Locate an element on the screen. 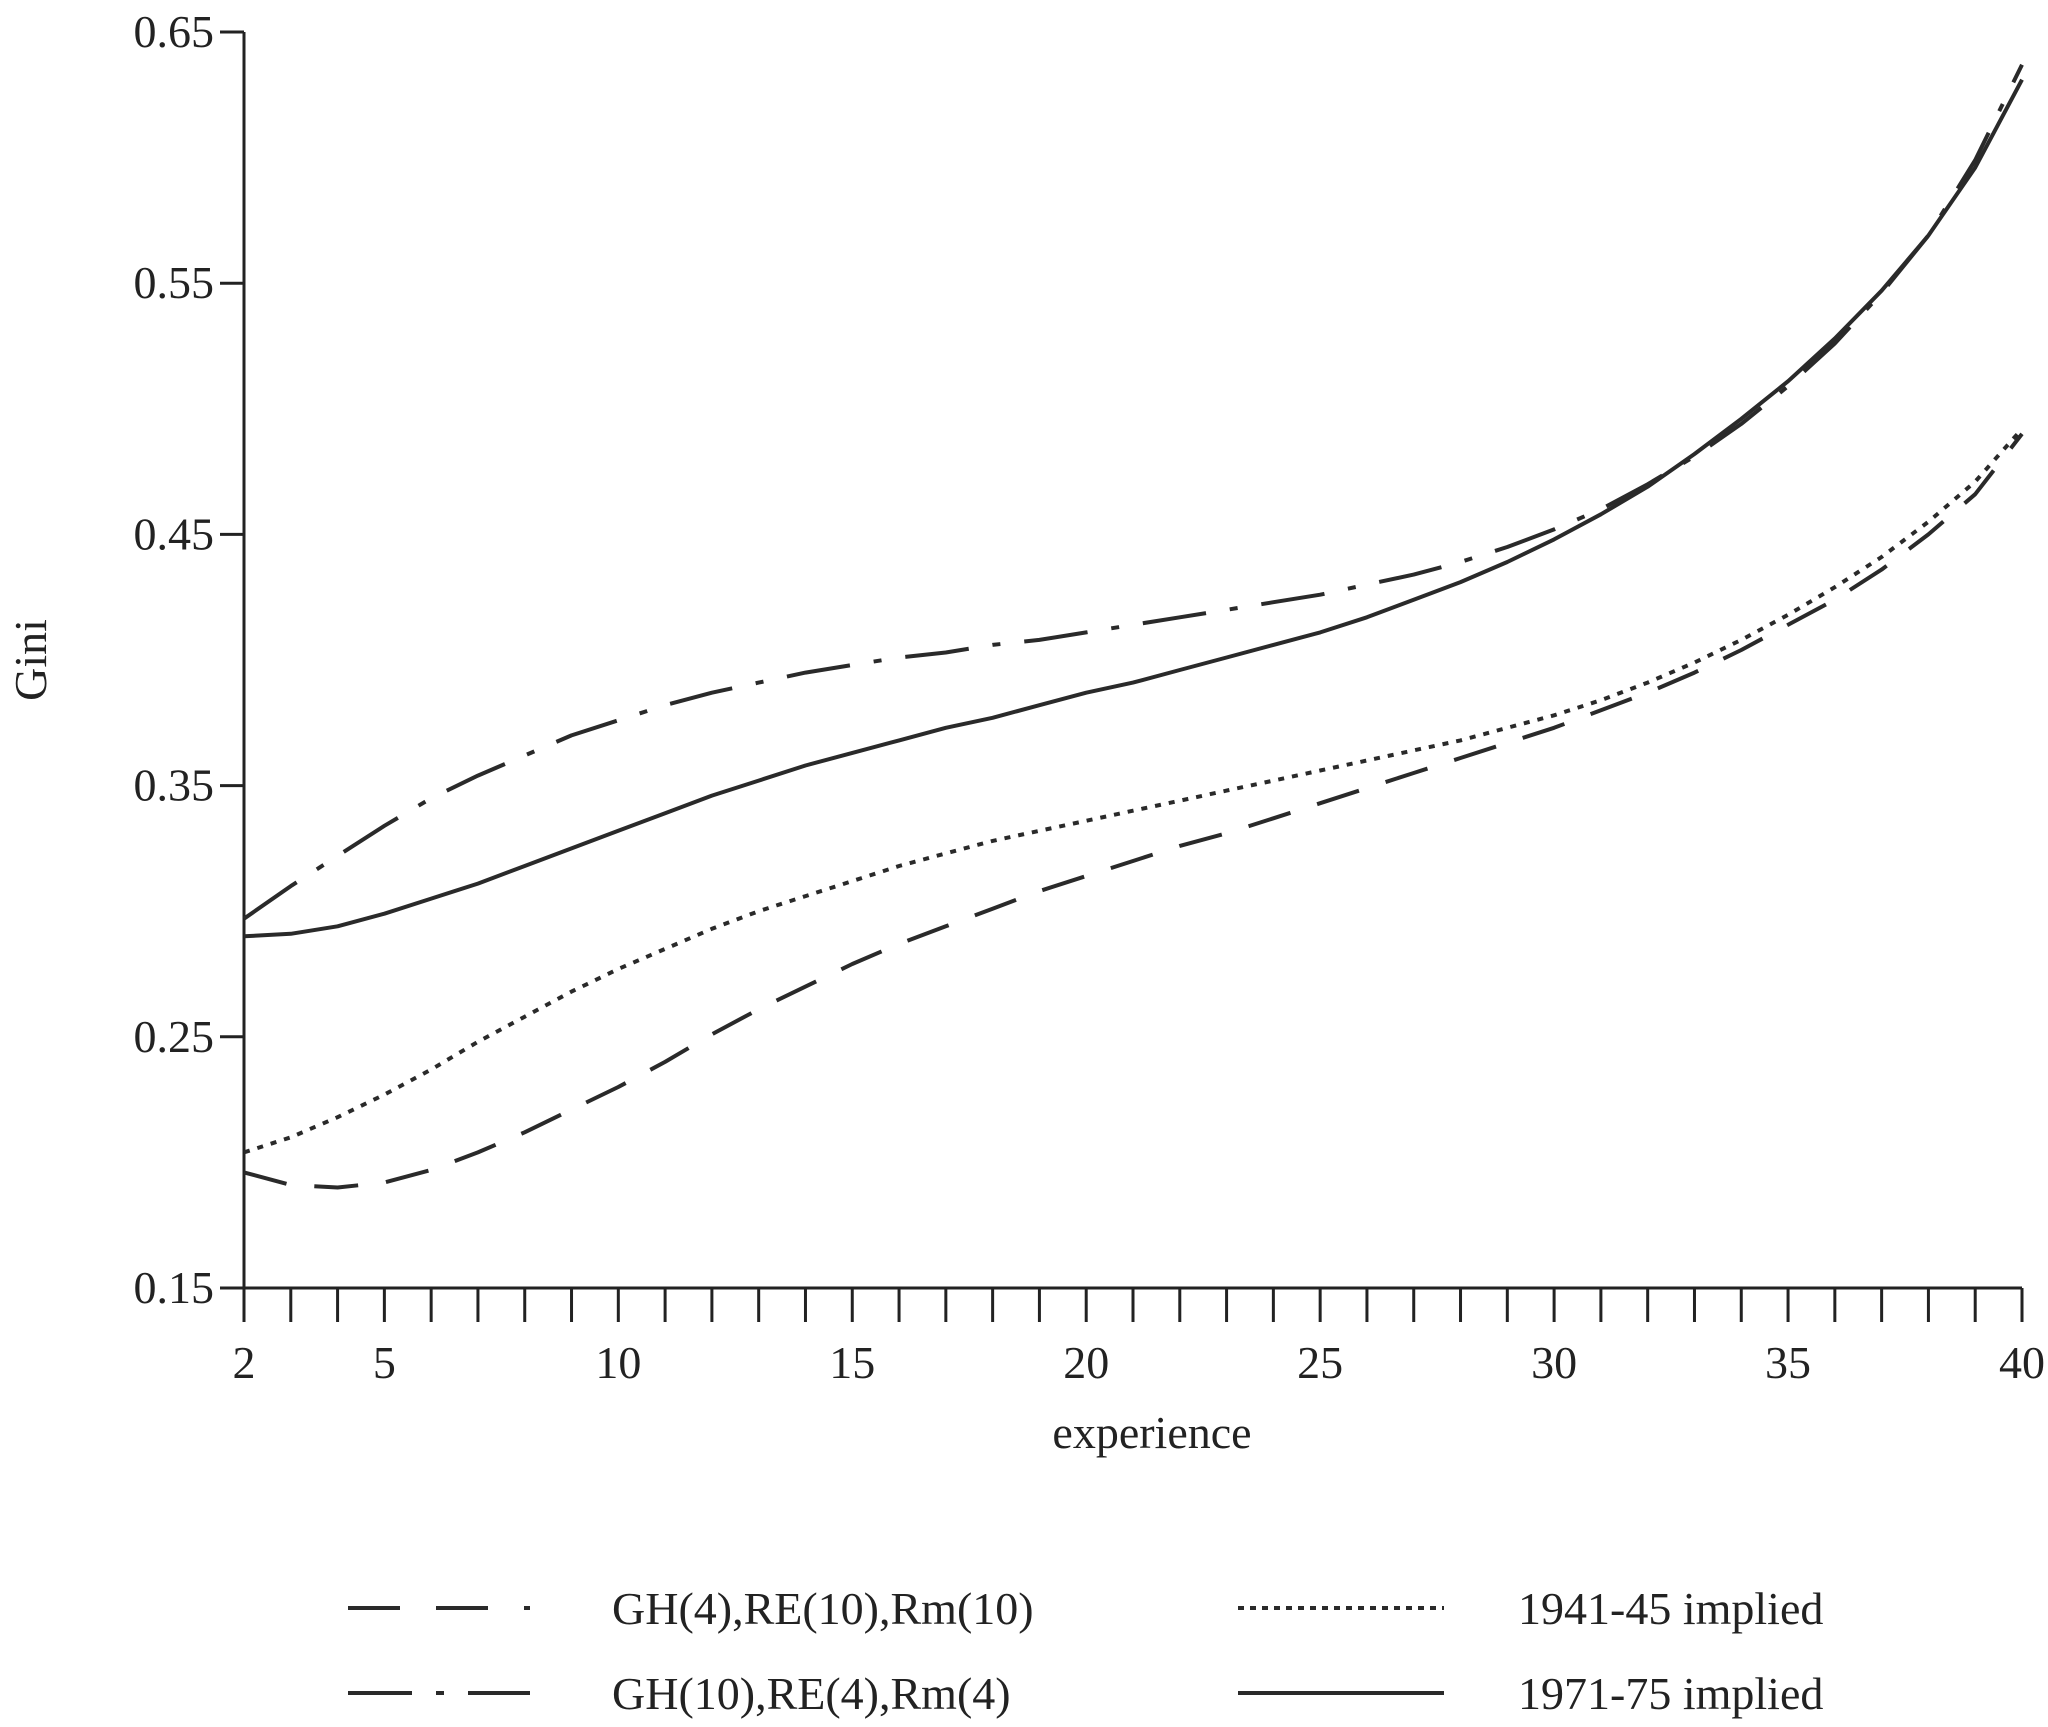 The height and width of the screenshot is (1727, 2048). legend-label-1: GH(4),RE(10),Rm(10) is located at coordinates (823, 1608).